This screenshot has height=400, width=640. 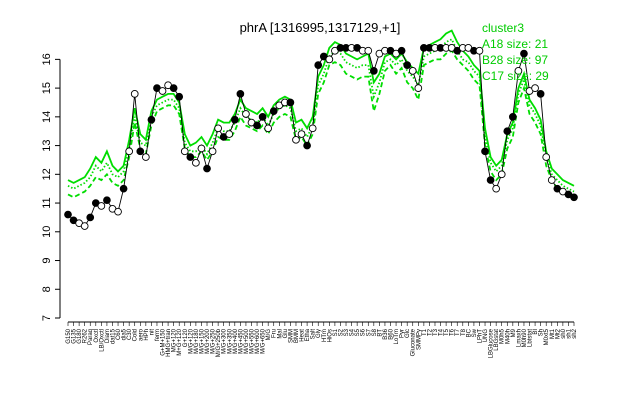 I want to click on y-tick-label: 14, so click(x=47, y=117).